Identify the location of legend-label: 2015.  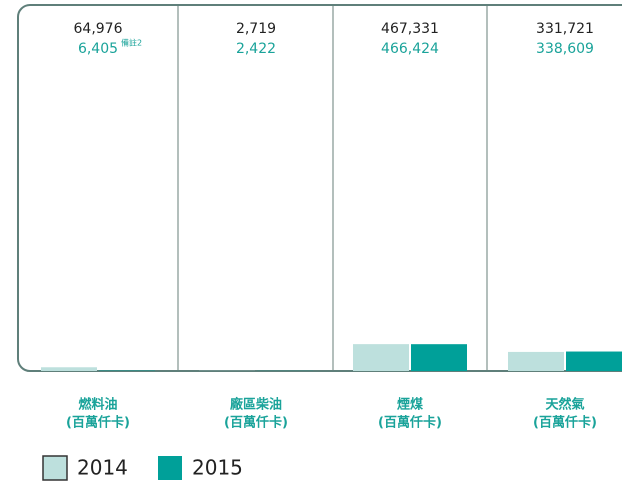
(217, 468).